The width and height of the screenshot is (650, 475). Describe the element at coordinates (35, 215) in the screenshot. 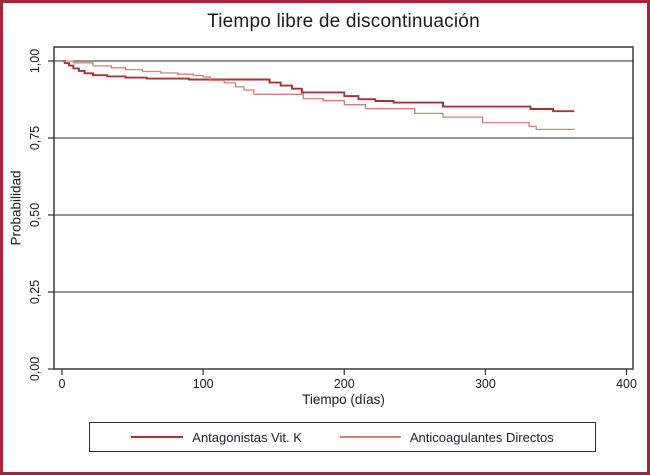

I see `y-tick-label: 0,50` at that location.